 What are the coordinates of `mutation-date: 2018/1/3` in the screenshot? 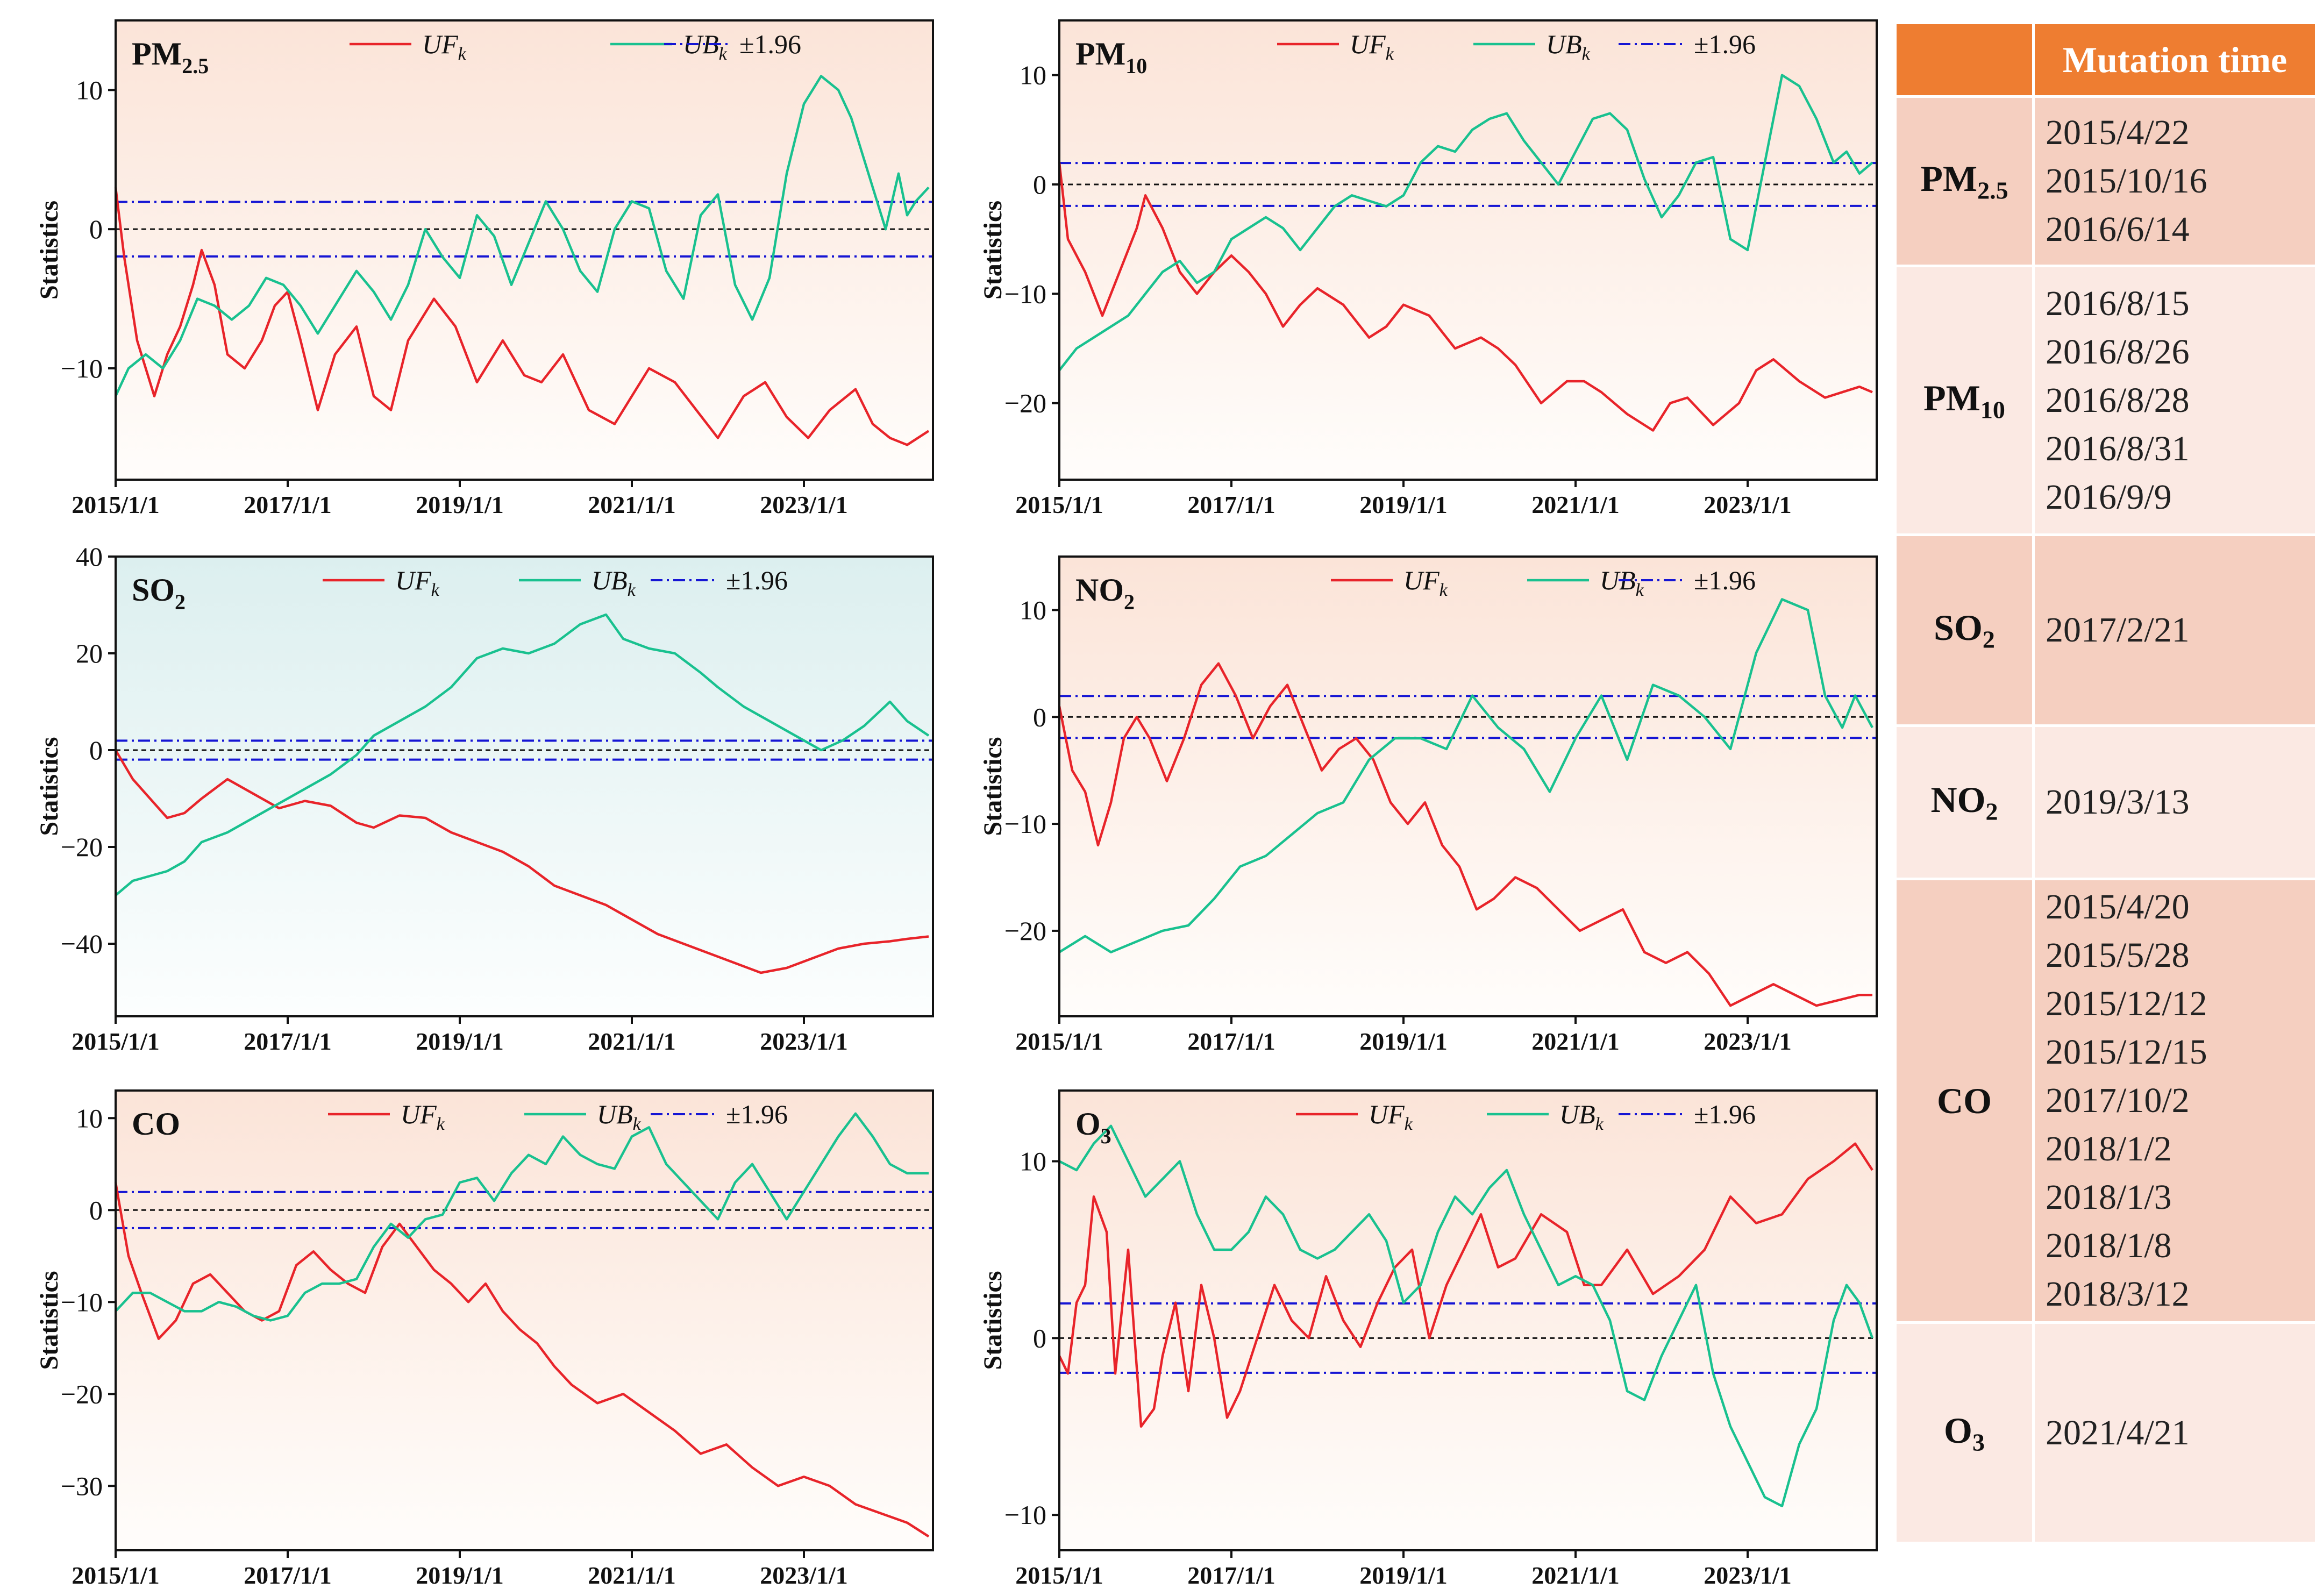 It's located at (2109, 1197).